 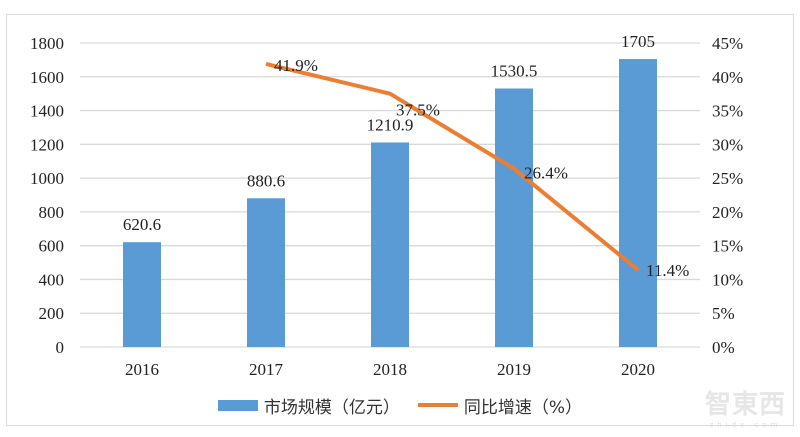 I want to click on right-axis-tick-label: 40%, so click(x=727, y=77).